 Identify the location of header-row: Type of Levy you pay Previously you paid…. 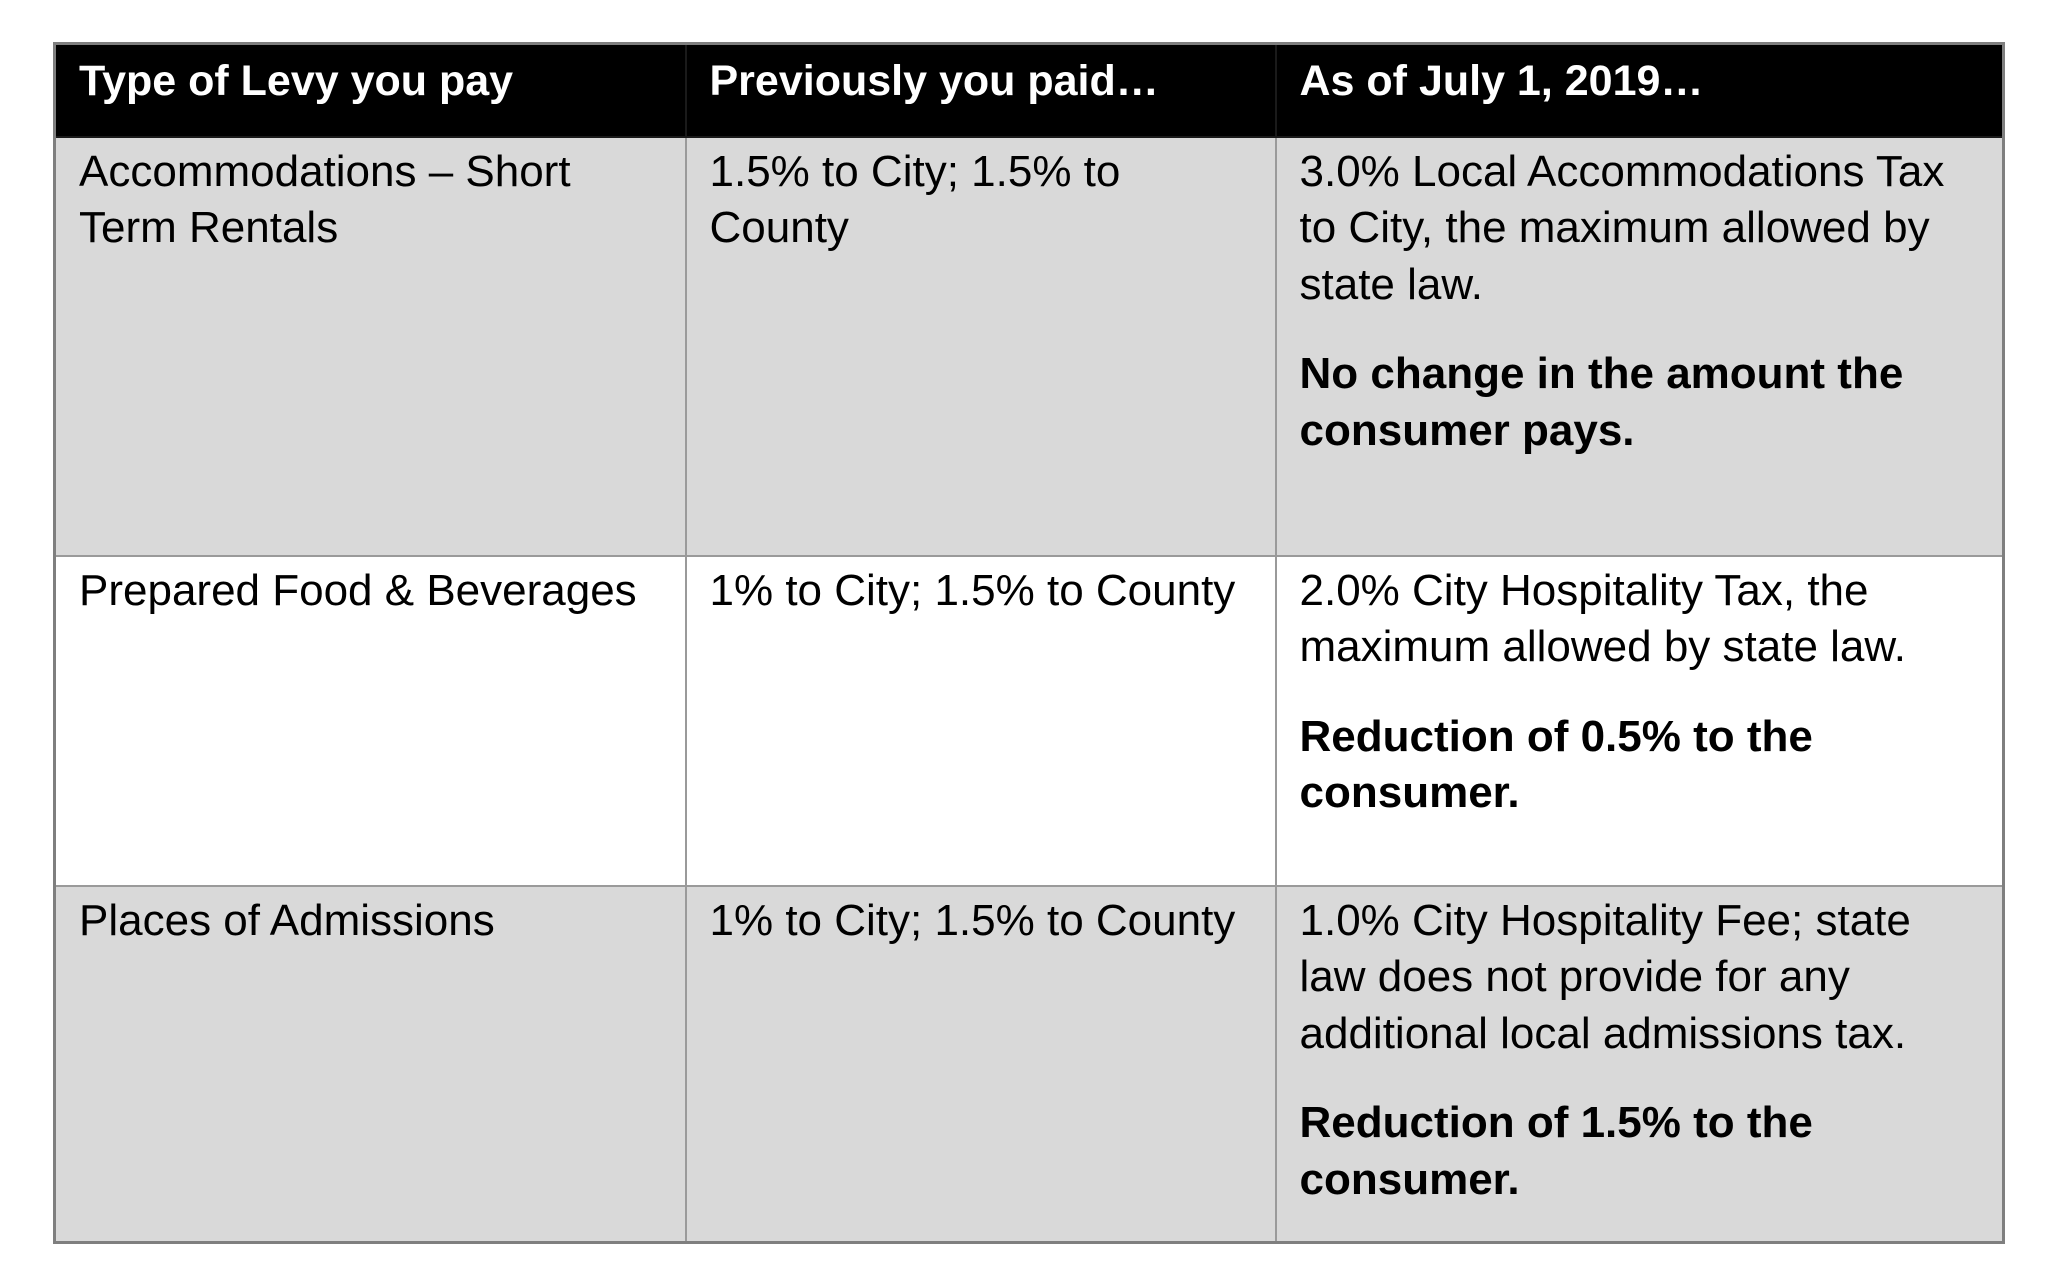
(1029, 90).